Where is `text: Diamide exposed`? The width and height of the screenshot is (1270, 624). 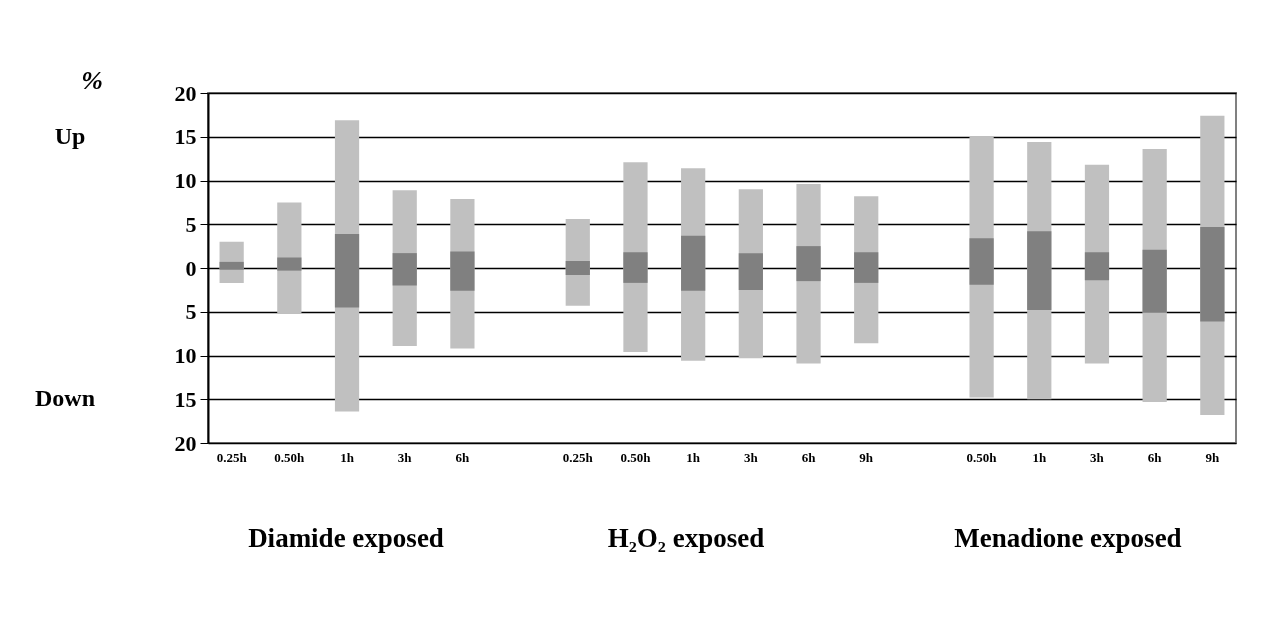
text: Diamide exposed is located at coordinates (346, 538).